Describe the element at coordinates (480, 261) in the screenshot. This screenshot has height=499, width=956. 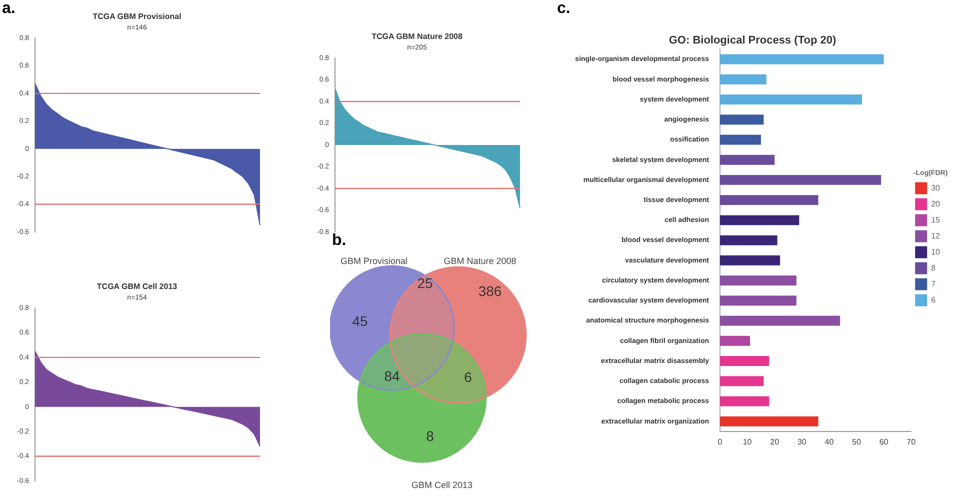
I see `category-label: GBM Nature 2008` at that location.